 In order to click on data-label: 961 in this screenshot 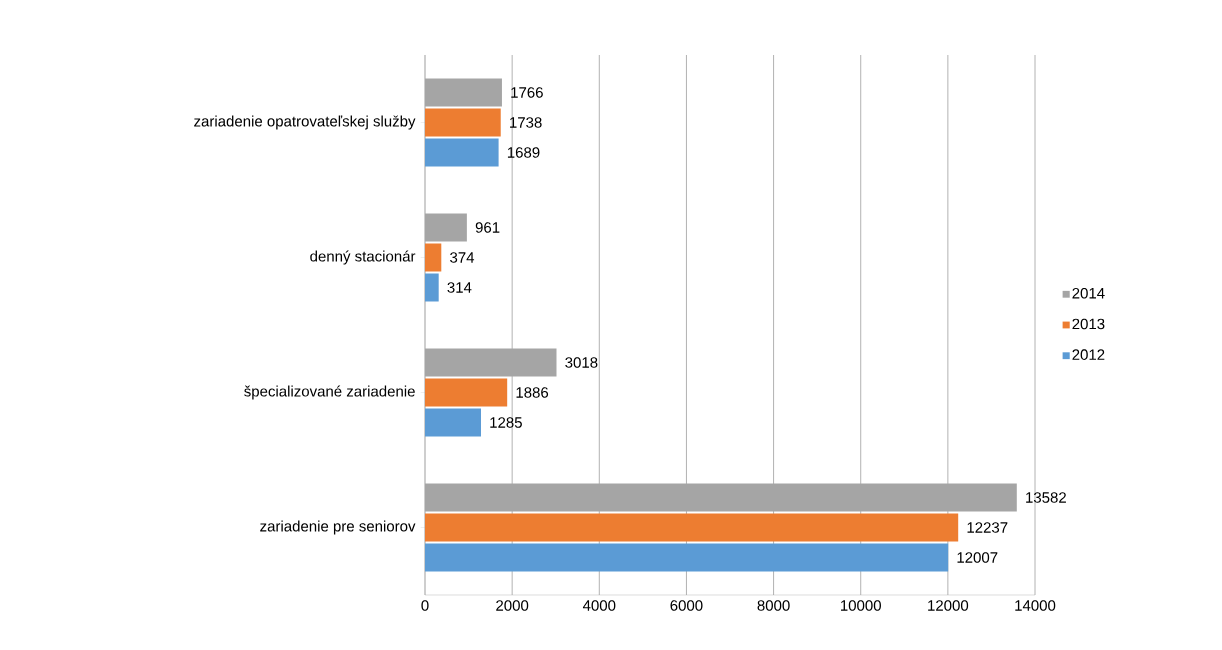, I will do `click(487, 227)`.